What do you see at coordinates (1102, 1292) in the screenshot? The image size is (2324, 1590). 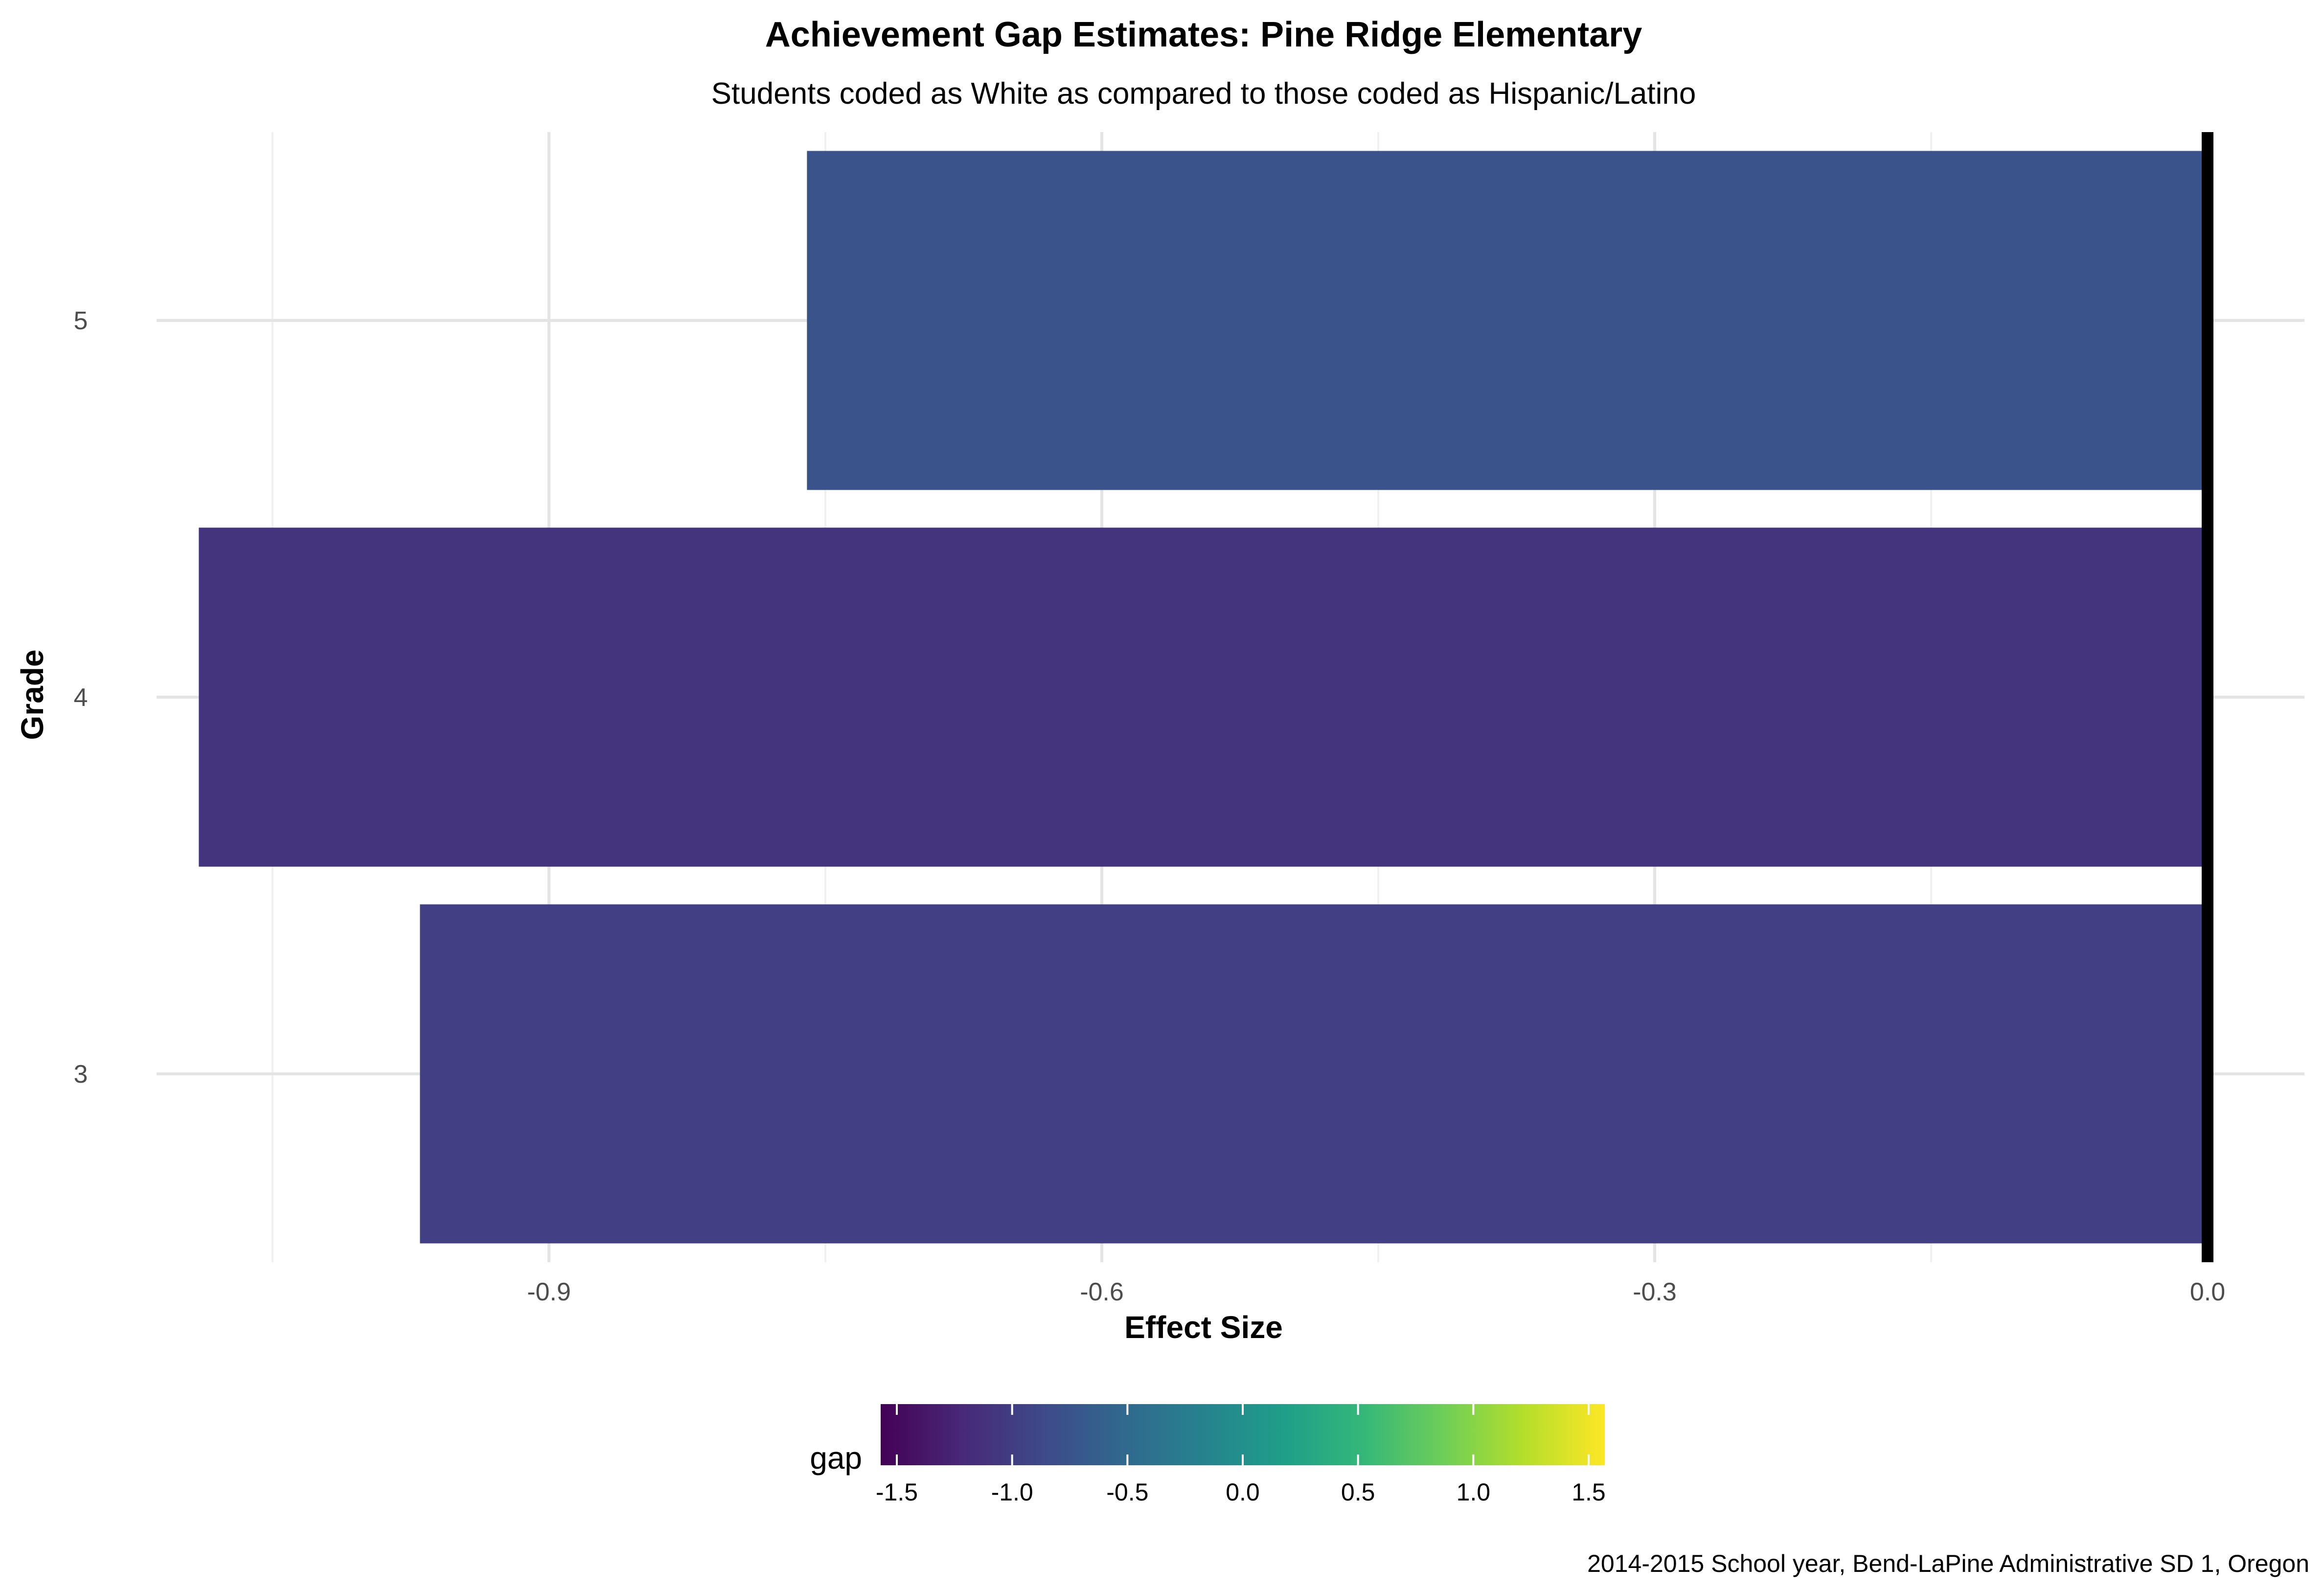 I see `x-tick-label: -0.6` at bounding box center [1102, 1292].